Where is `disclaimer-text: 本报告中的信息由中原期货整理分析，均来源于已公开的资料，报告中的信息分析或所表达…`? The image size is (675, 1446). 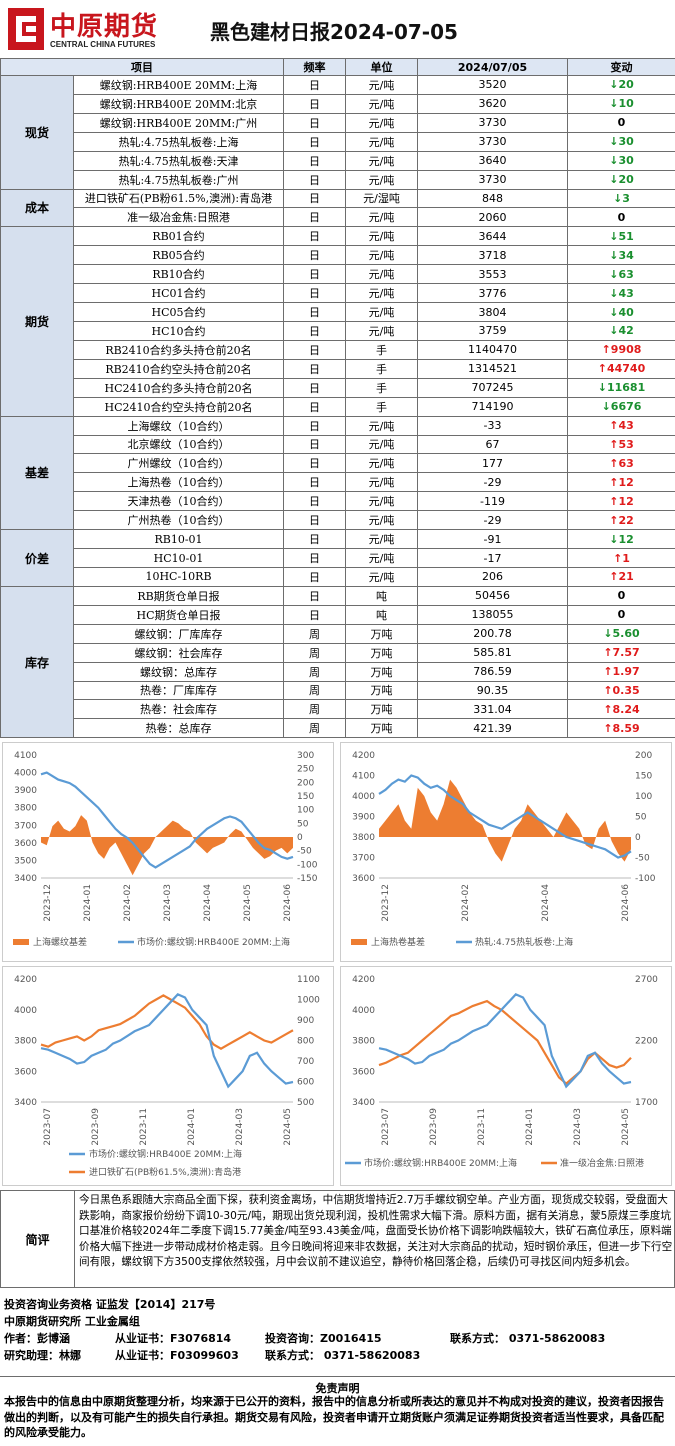
disclaimer-text: 本报告中的信息由中原期货整理分析，均来源于已公开的资料，报告中的信息分析或所表达… is located at coordinates (334, 1417).